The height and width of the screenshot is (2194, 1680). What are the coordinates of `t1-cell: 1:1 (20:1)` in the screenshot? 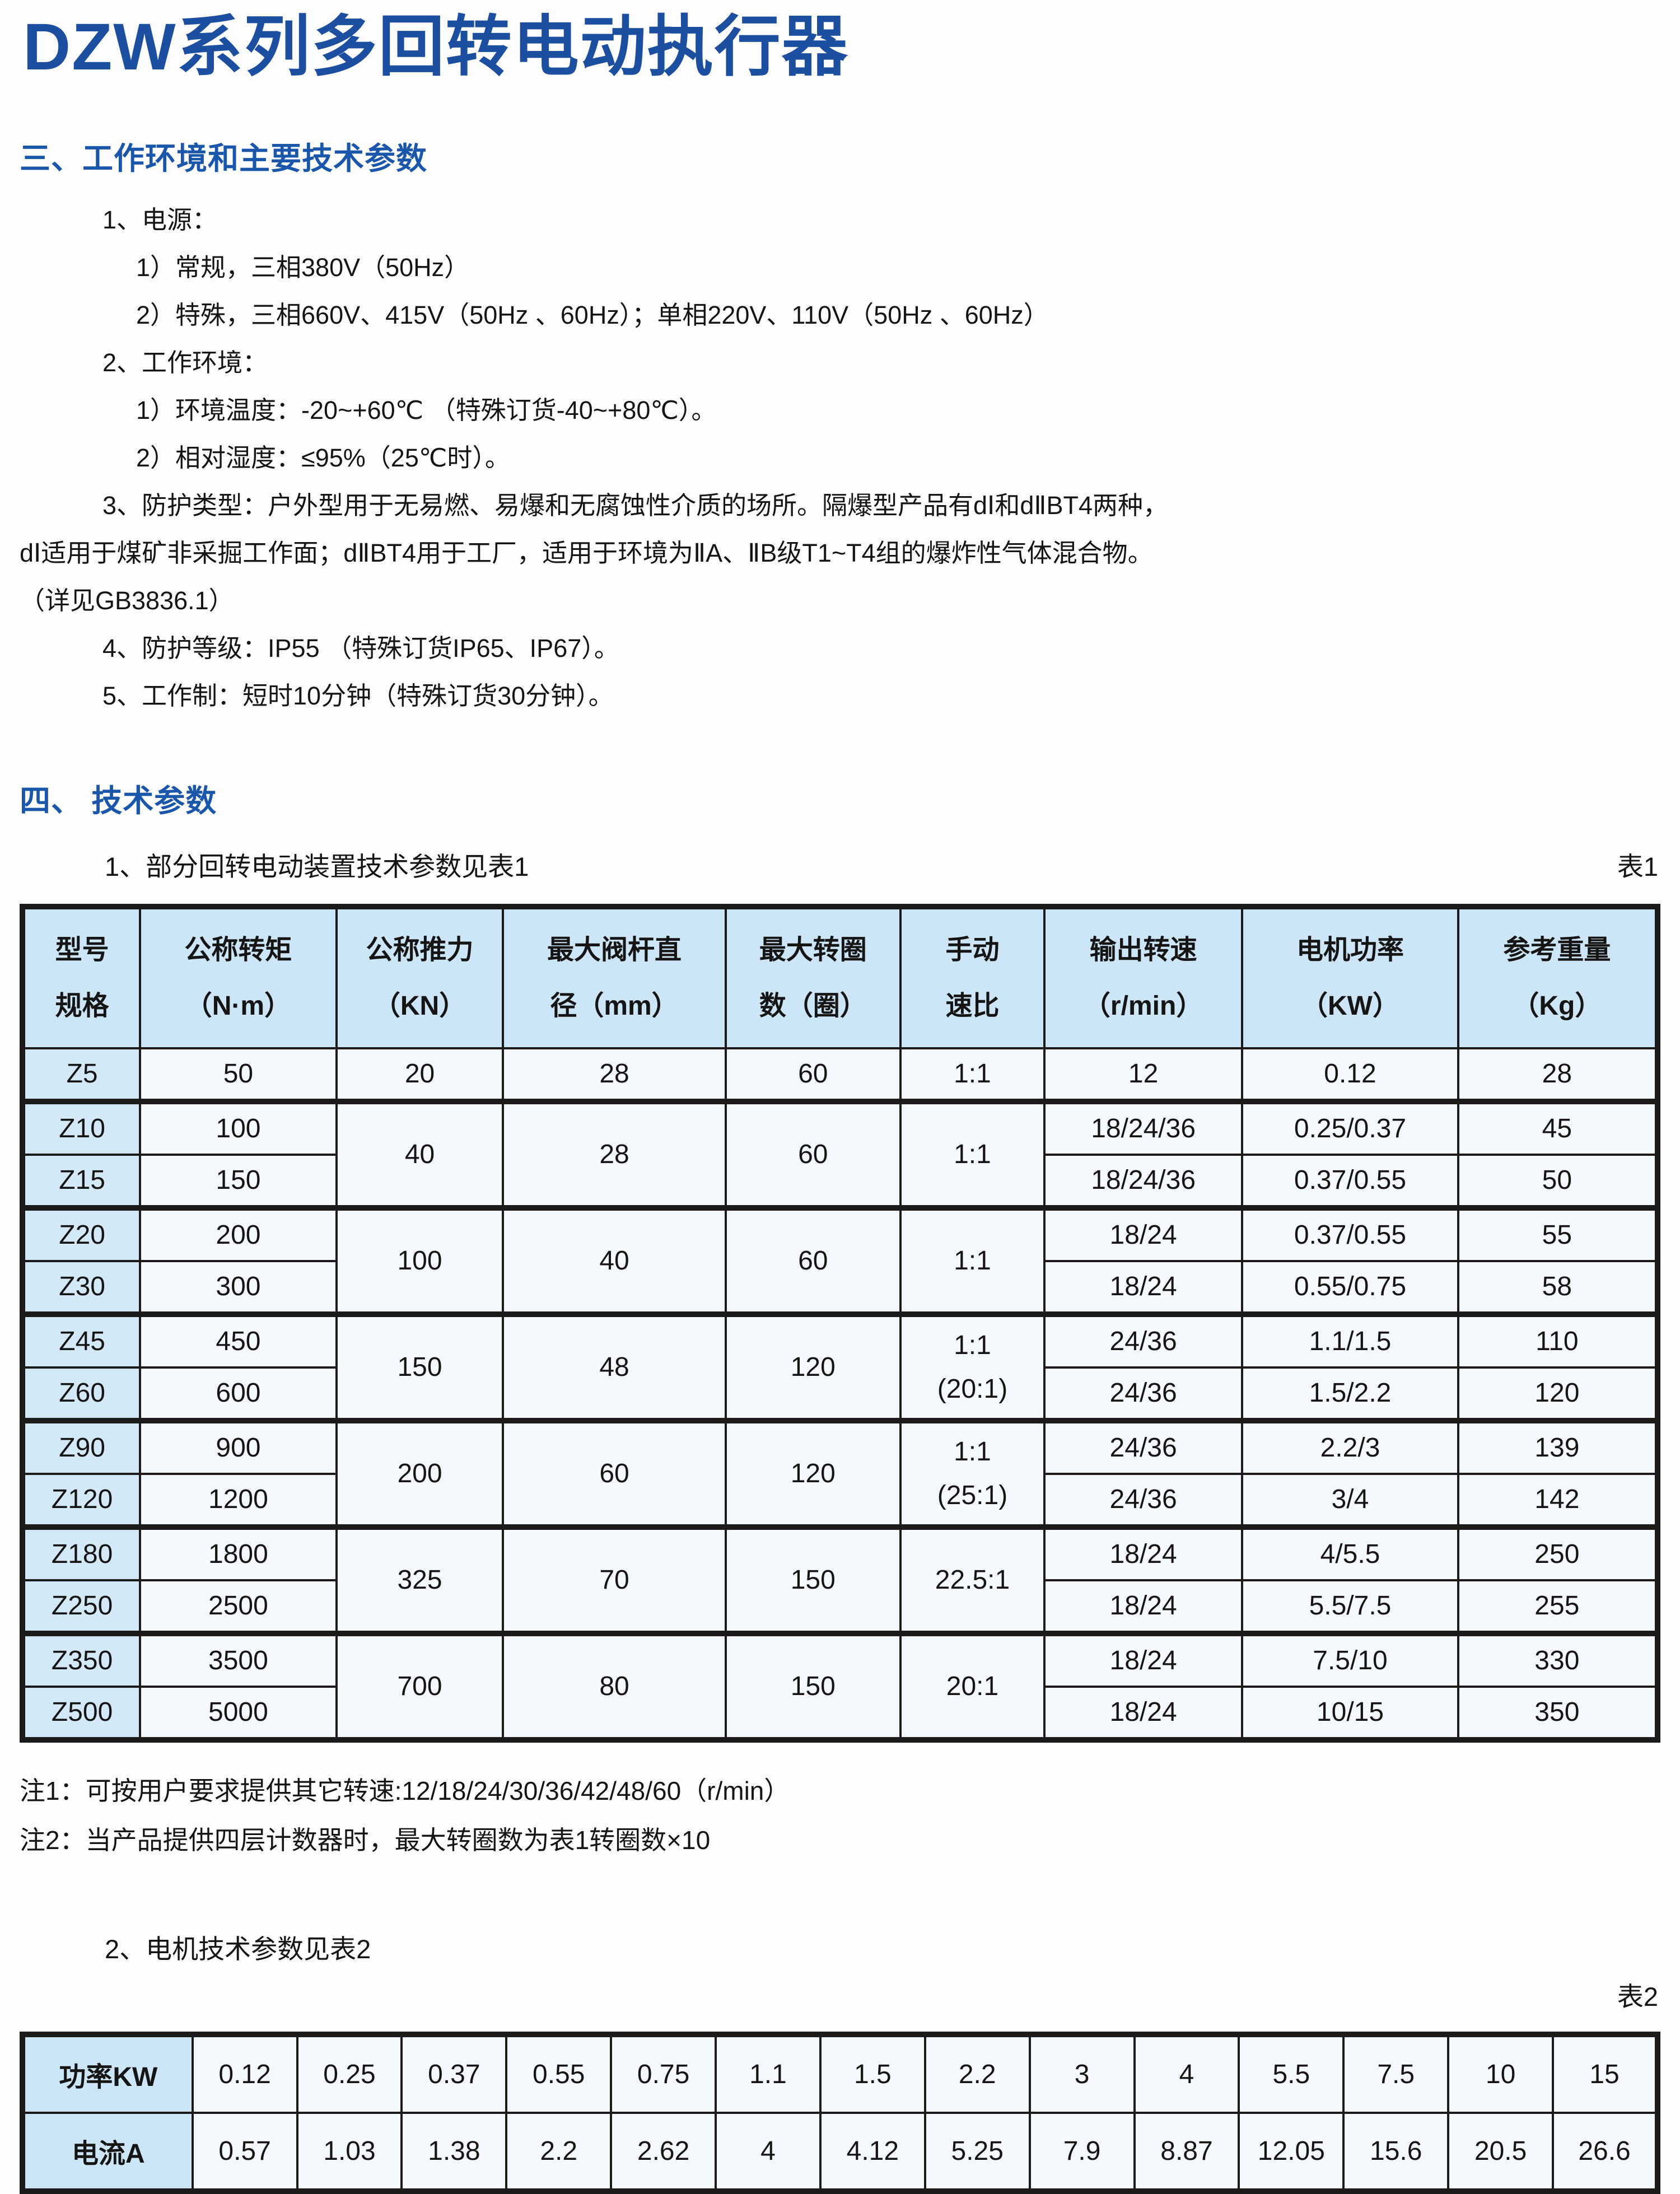 It's located at (973, 1368).